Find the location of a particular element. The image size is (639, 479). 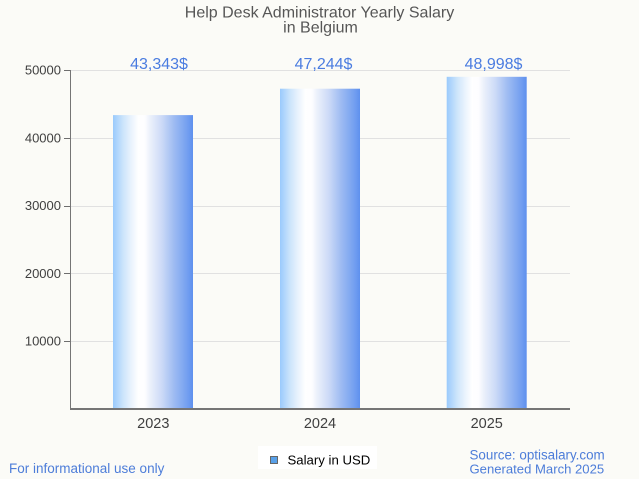

svg-text: Generated March 2025 is located at coordinates (537, 469).